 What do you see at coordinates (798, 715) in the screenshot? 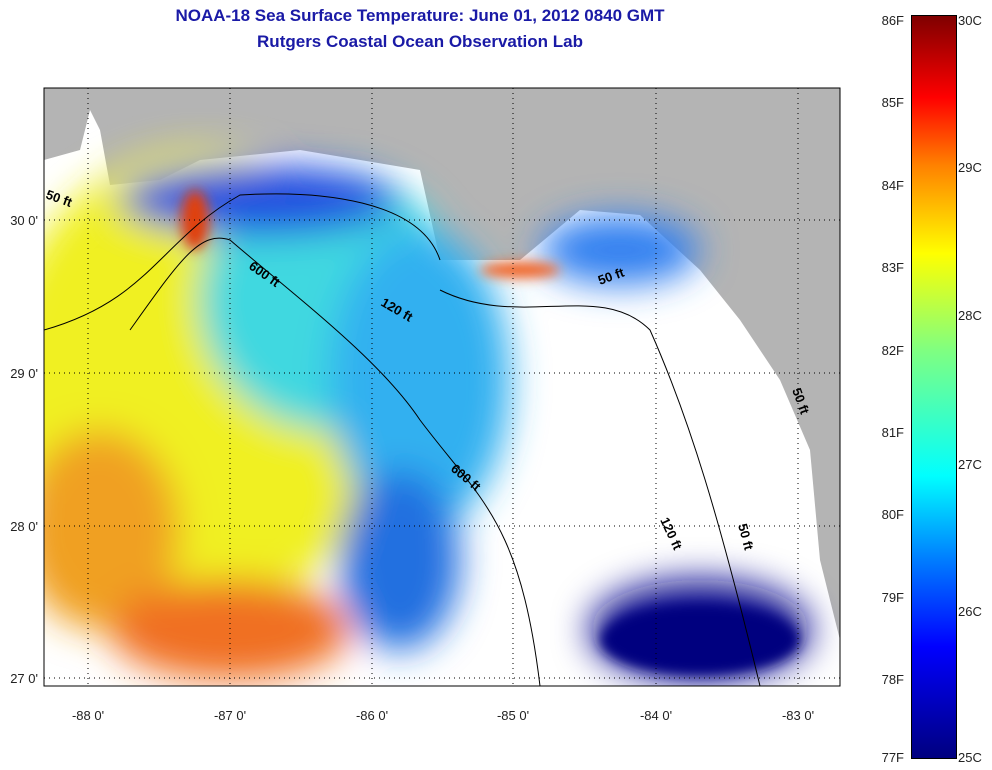
I see `lon-tick-label: -83 0'` at bounding box center [798, 715].